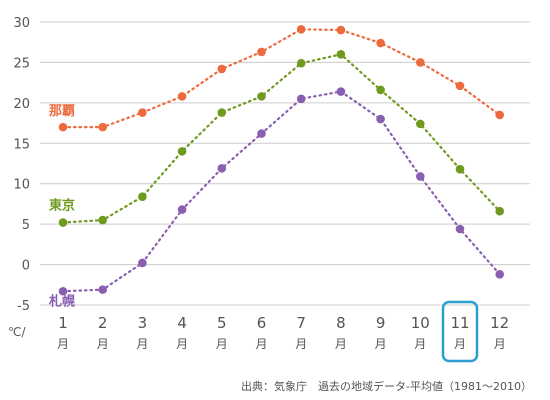 This screenshot has width=550, height=400. I want to click on x-tick-number: 10, so click(420, 323).